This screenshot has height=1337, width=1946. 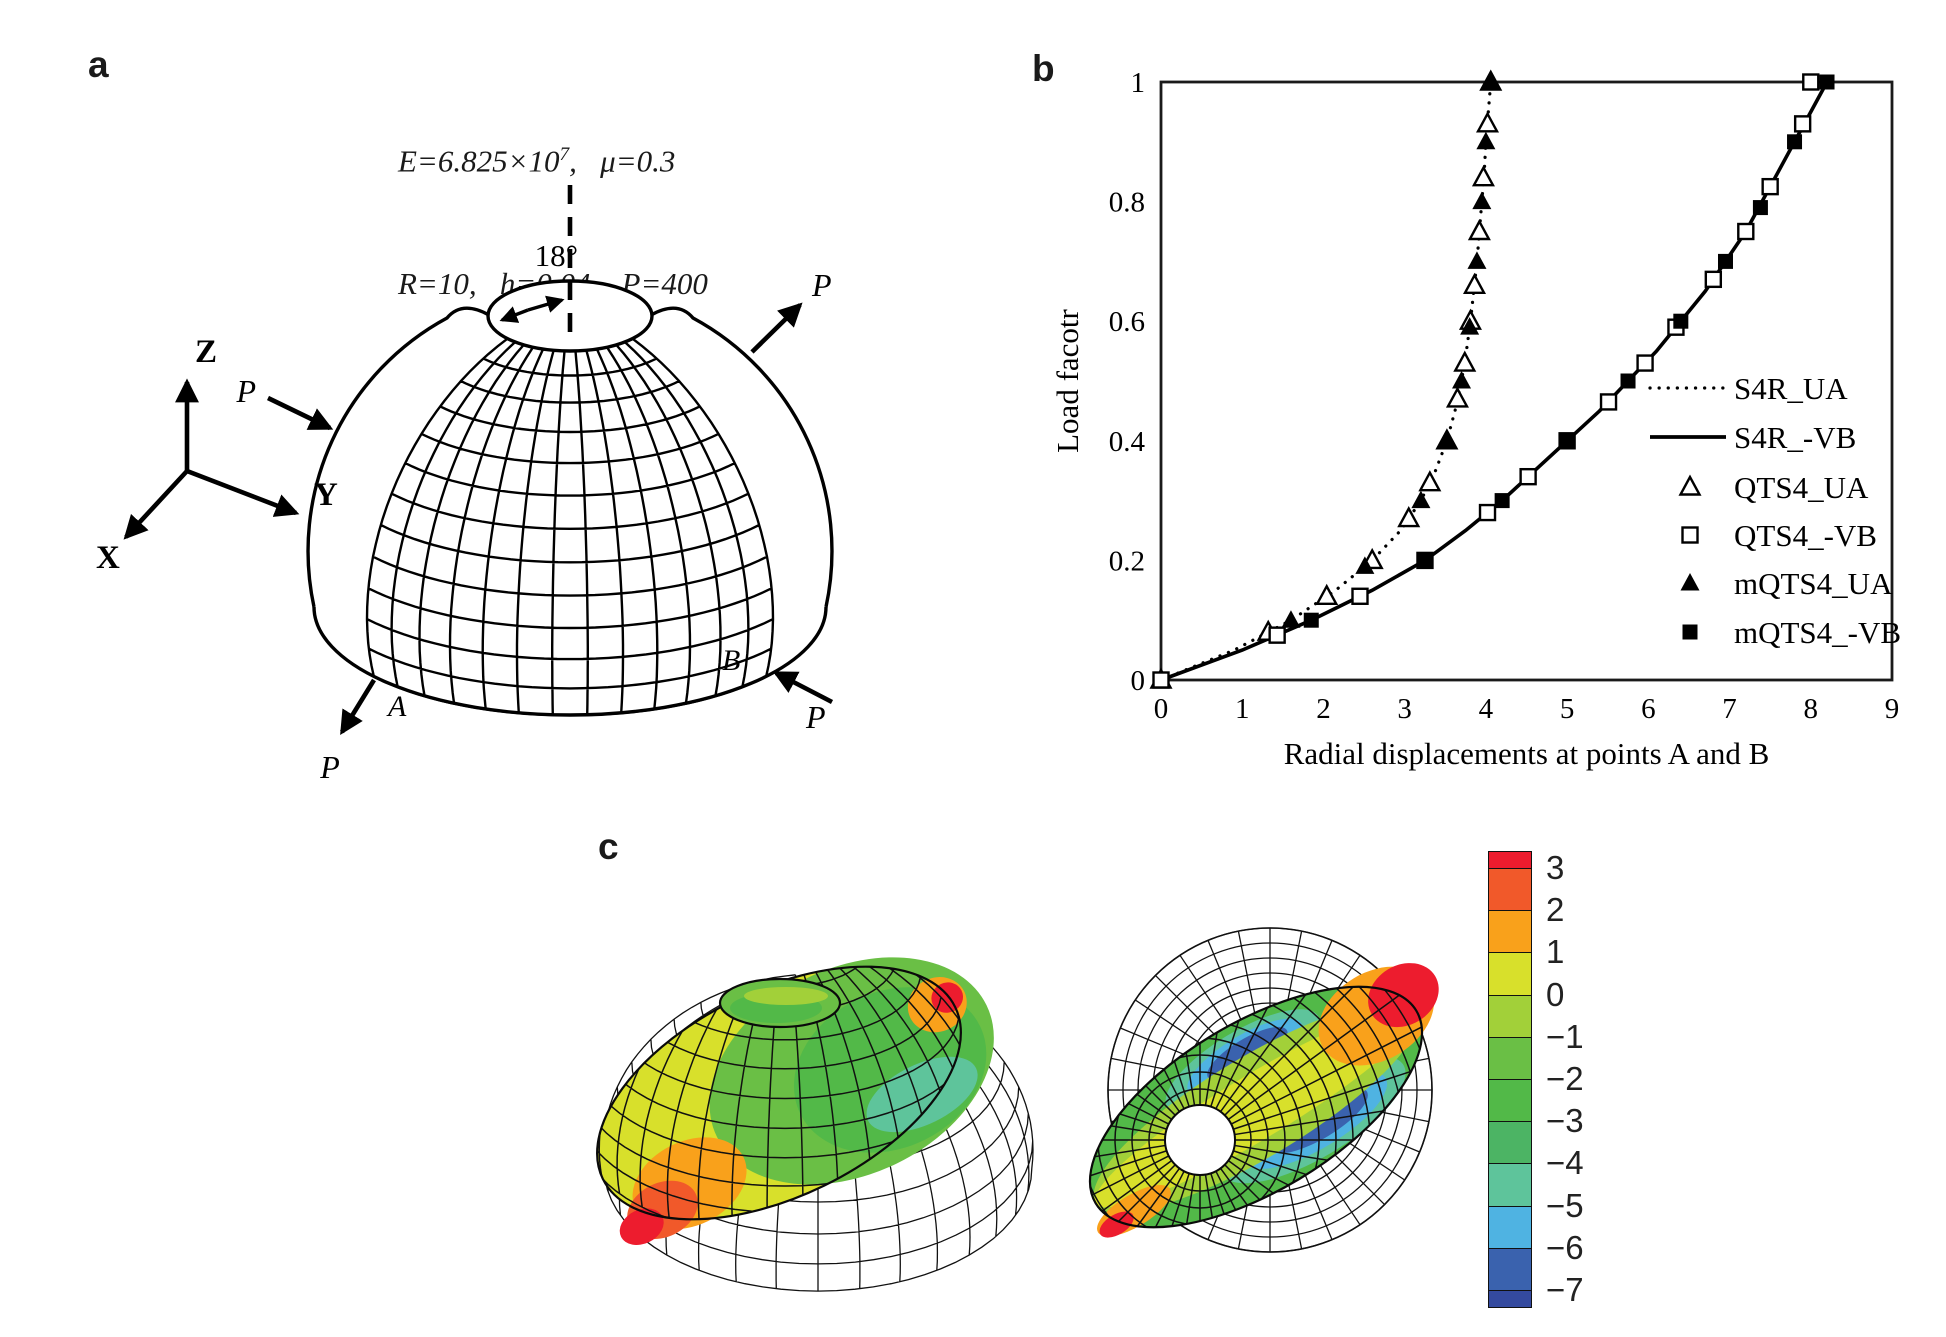 What do you see at coordinates (1567, 709) in the screenshot?
I see `x-tick-label: 5` at bounding box center [1567, 709].